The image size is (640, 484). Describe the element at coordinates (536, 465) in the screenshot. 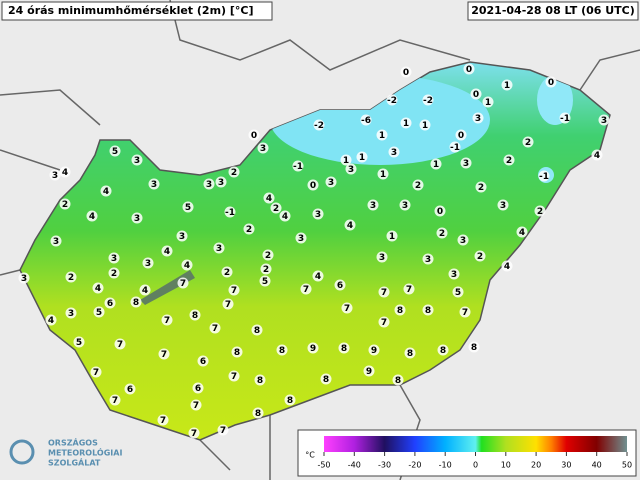

I see `legend-tick-label: 20` at that location.